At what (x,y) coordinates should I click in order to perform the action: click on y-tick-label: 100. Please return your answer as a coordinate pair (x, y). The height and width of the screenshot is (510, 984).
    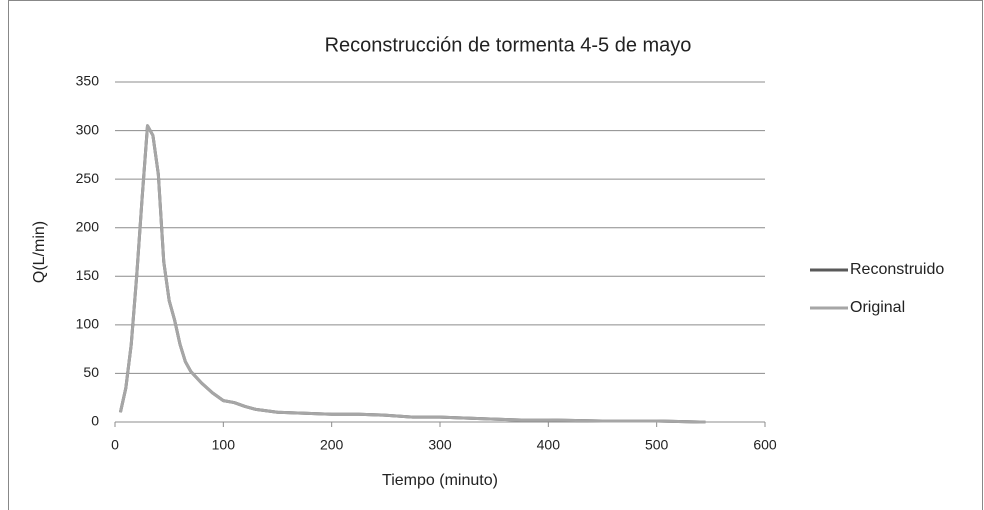
    Looking at the image, I should click on (88, 324).